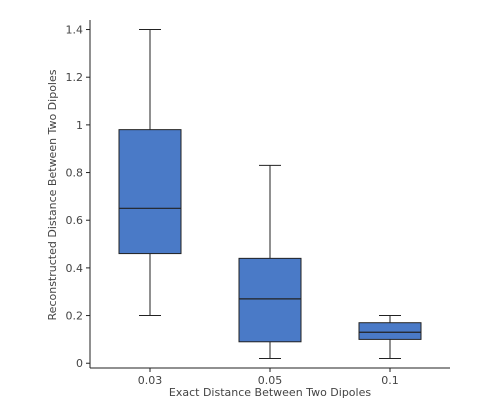  Describe the element at coordinates (75, 316) in the screenshot. I see `y-tick-label: 0.2` at that location.